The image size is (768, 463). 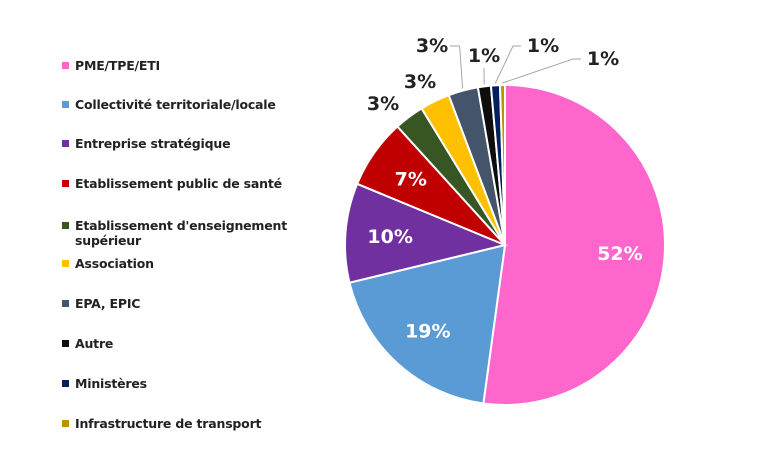 What do you see at coordinates (114, 263) in the screenshot?
I see `legend-label: Association` at bounding box center [114, 263].